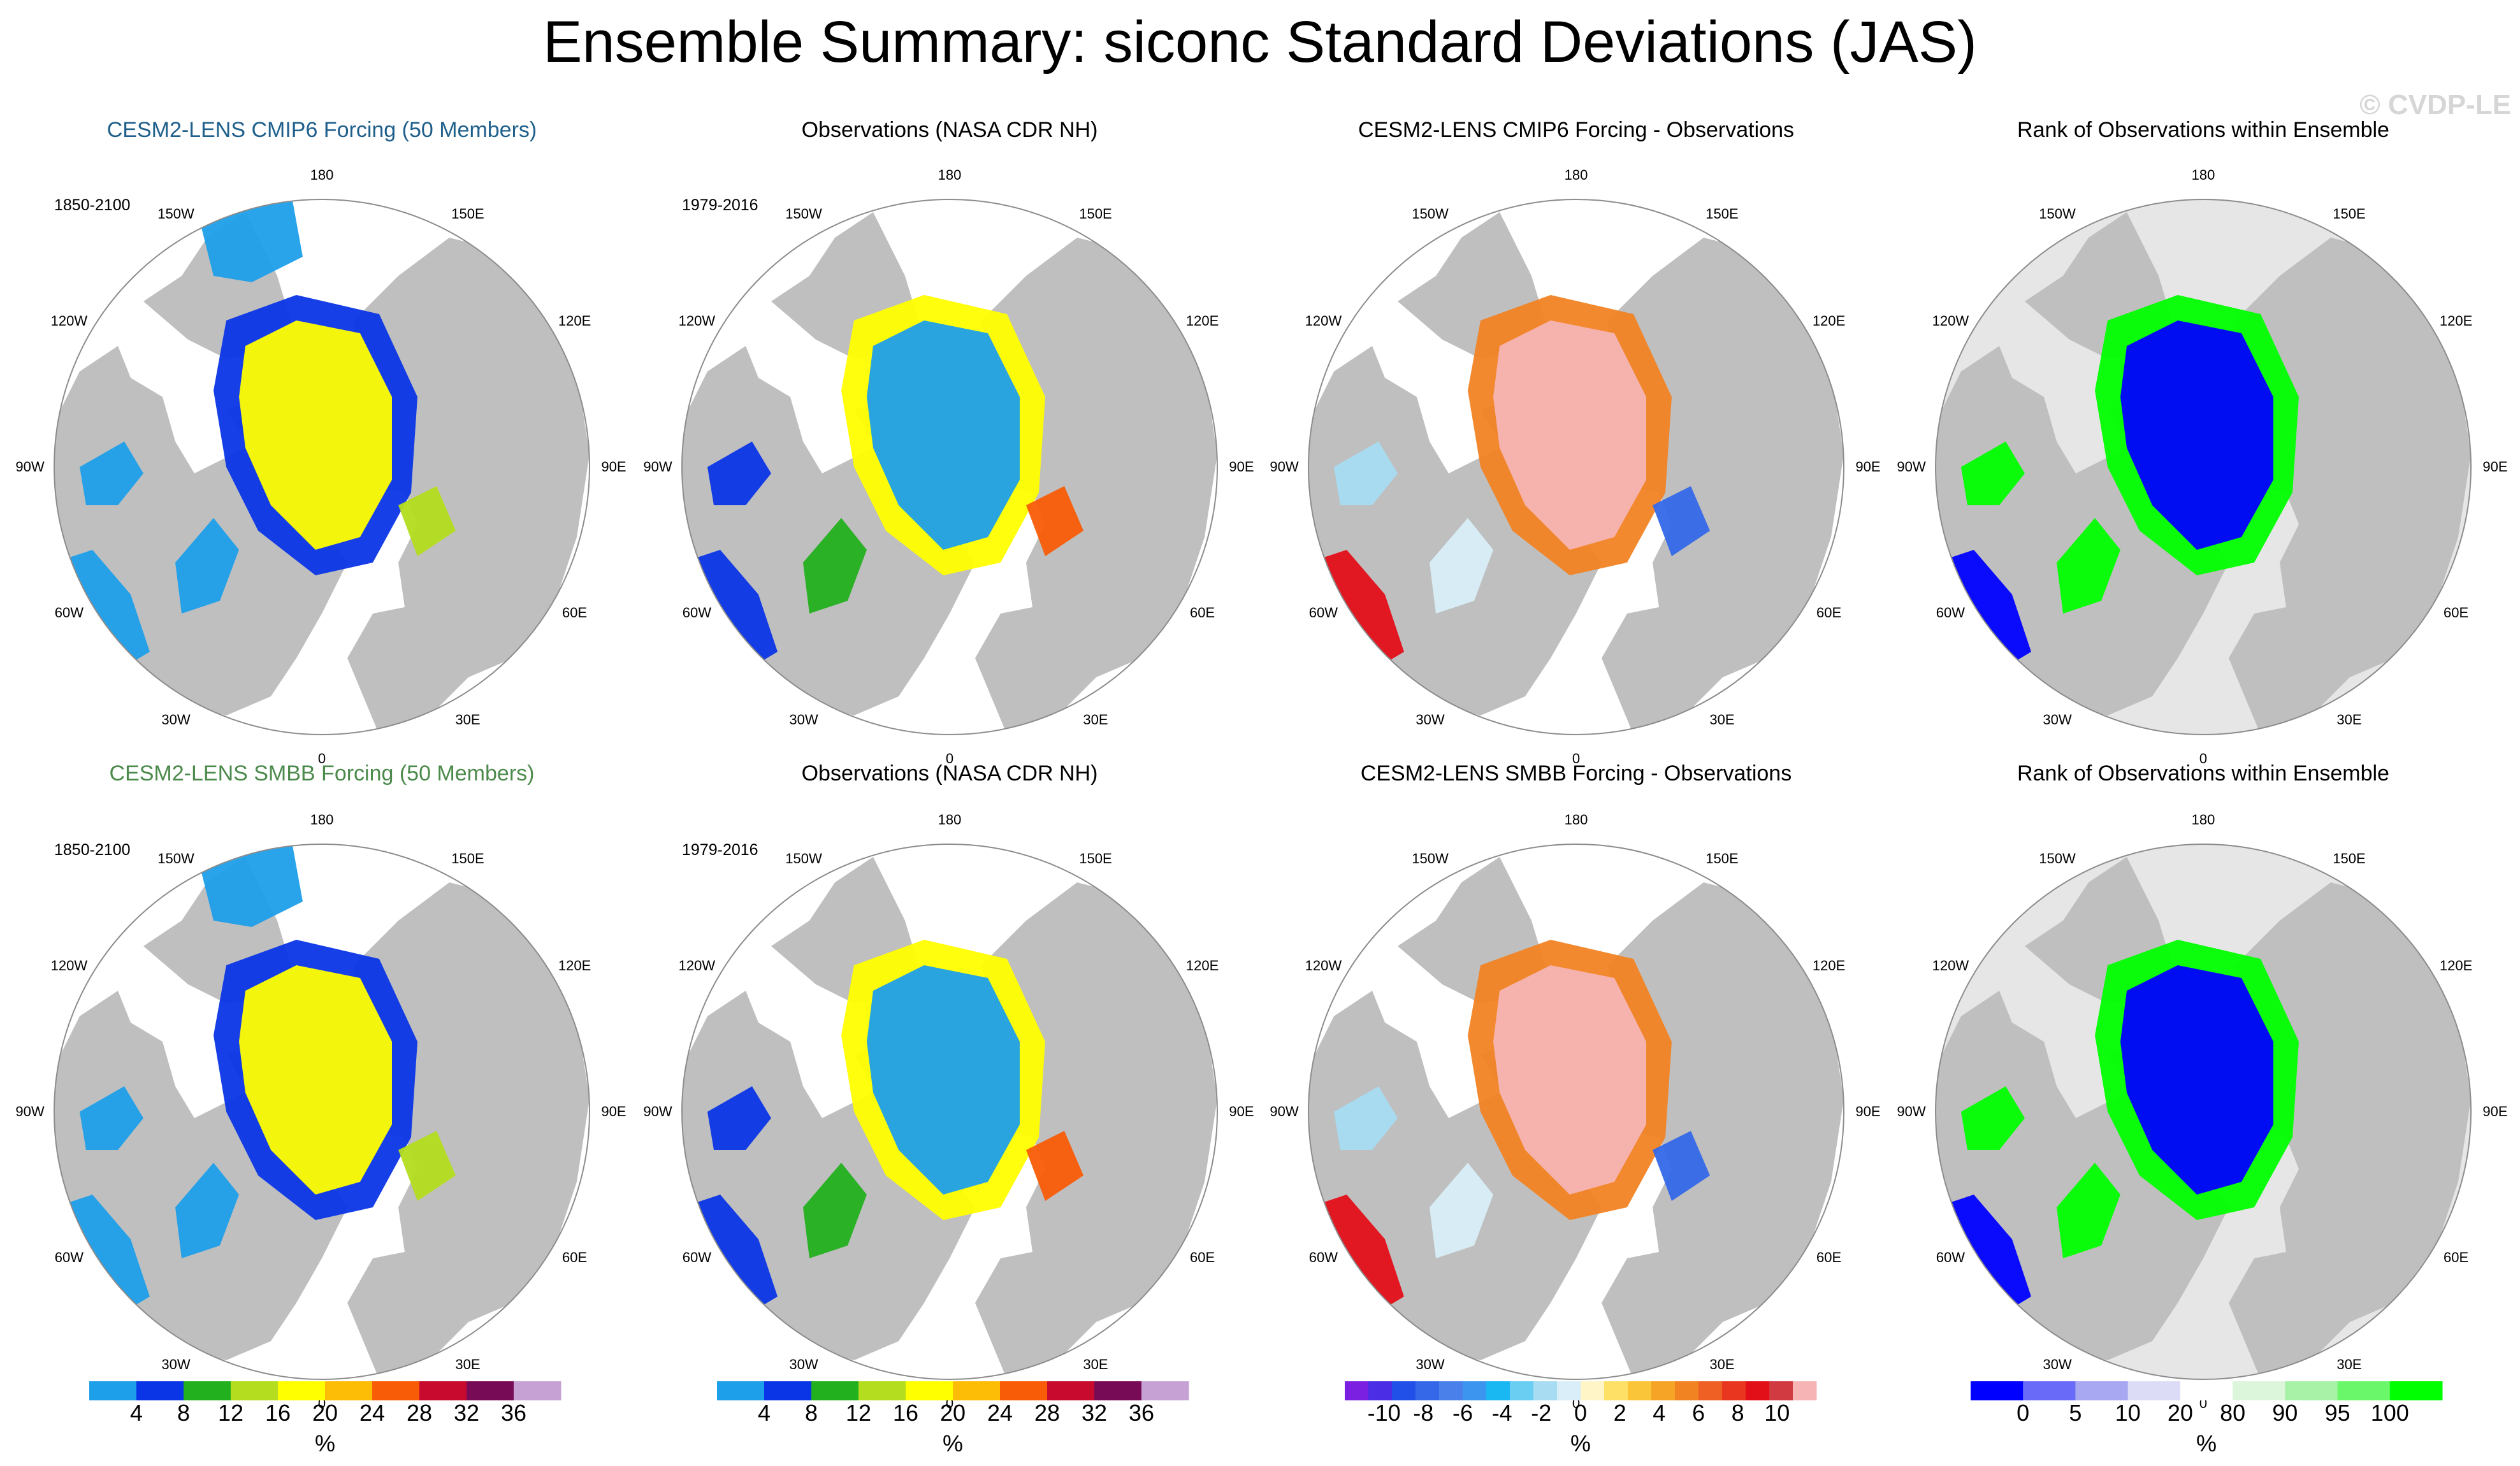 The image size is (2520, 1466). I want to click on panel-title-3: CESM2-LENS CMIP6 Forcing - Observations, so click(1576, 130).